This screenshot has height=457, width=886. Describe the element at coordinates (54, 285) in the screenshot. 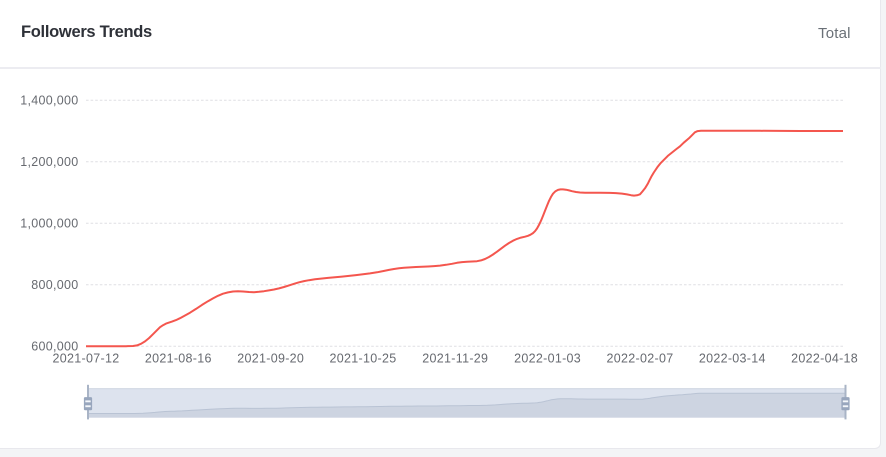

I see `svg-text: 800,000` at that location.